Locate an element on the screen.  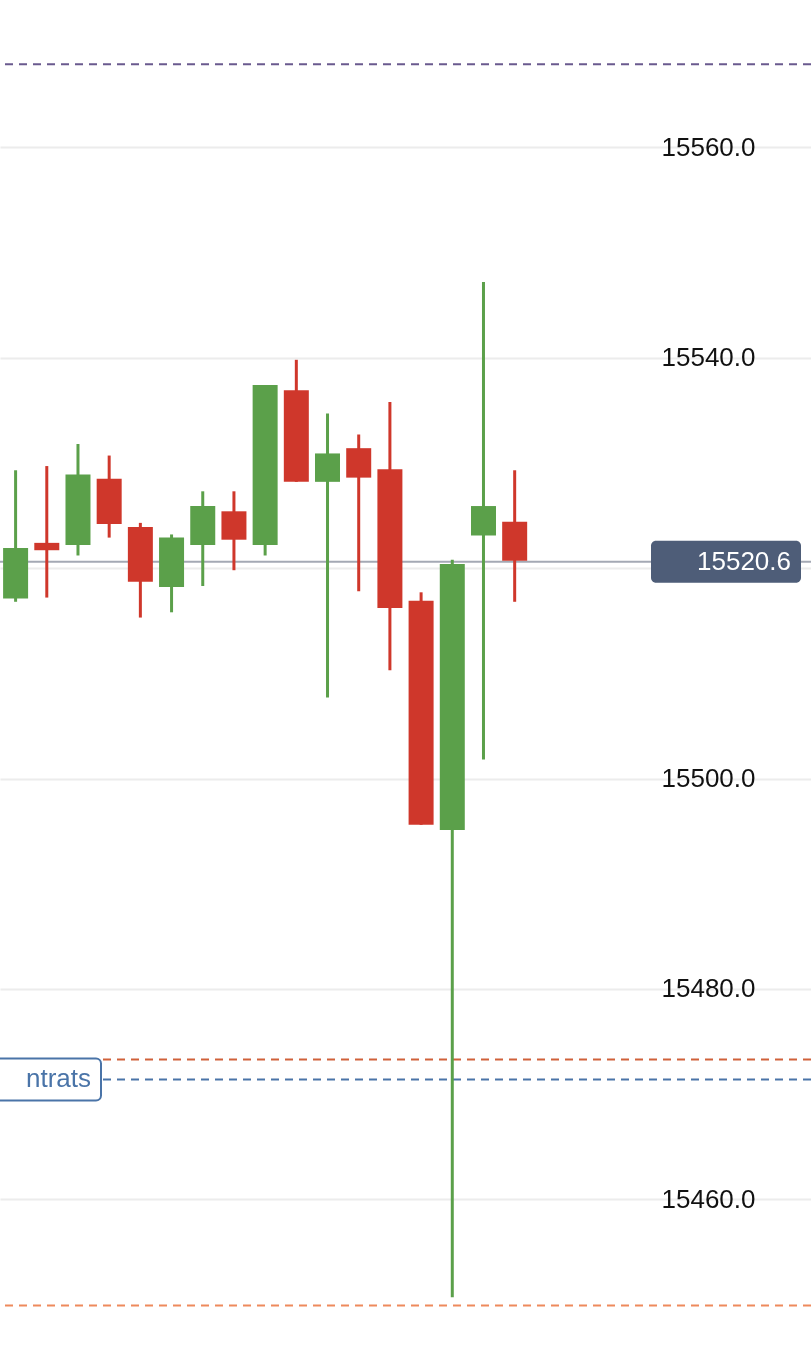
y-tick-label: 15480.0 is located at coordinates (708, 988).